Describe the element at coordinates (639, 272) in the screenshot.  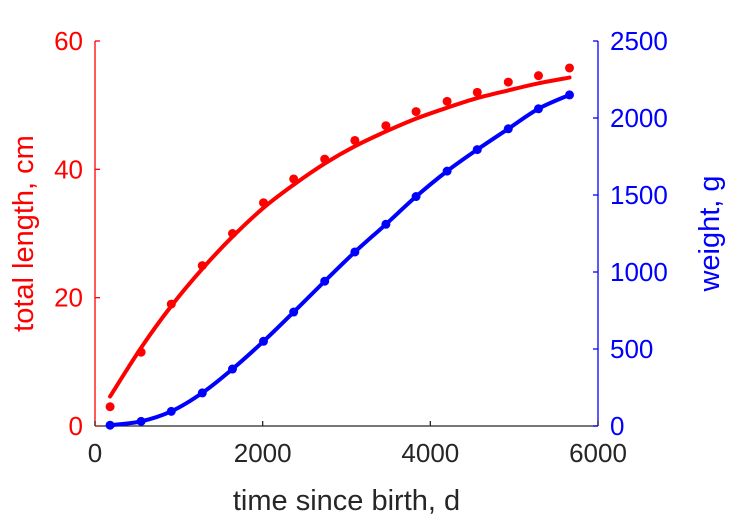
I see `y-right-tick-label: 1000` at that location.